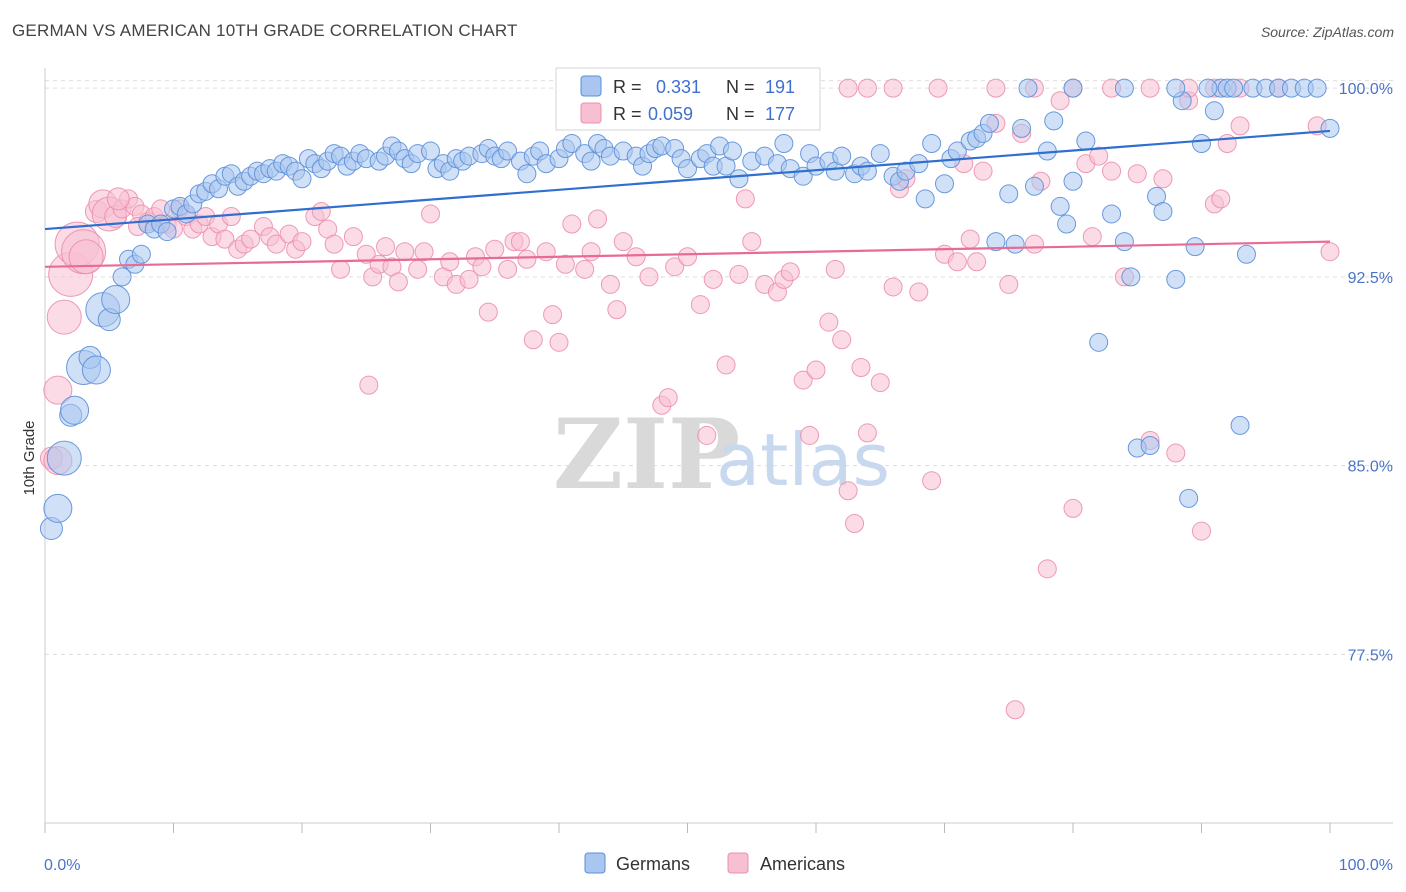 This screenshot has width=1406, height=892. Describe the element at coordinates (1366, 372) in the screenshot. I see `y-tick-labels: 77.5% 85.0% 92.5% 100.0%` at that location.